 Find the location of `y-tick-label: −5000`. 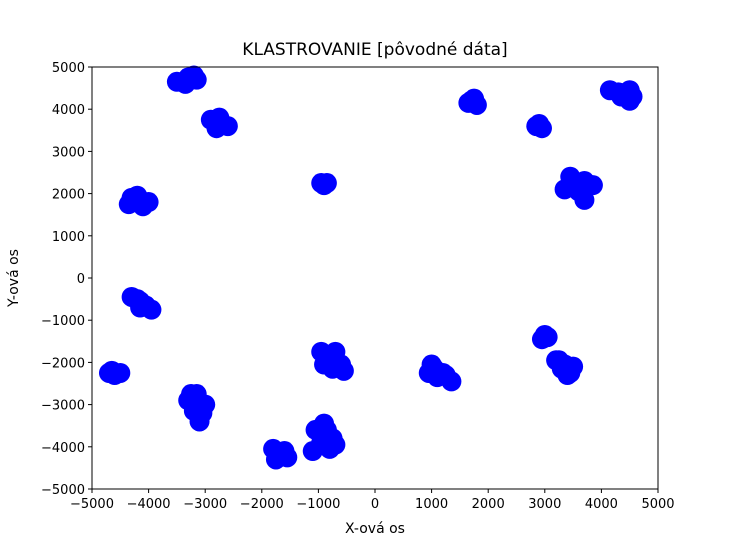

y-tick-label: −5000 is located at coordinates (63, 490).